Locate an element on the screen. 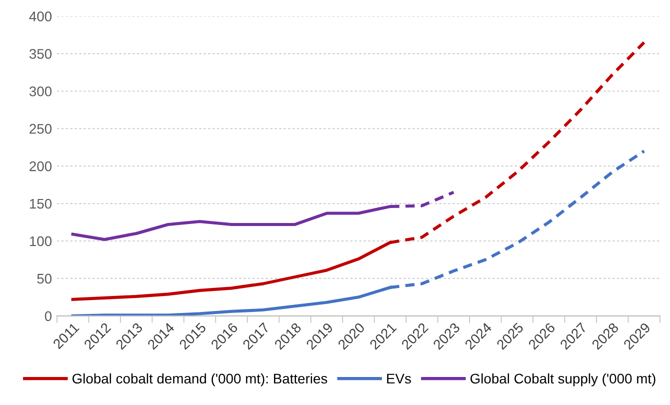 This screenshot has height=405, width=670. y-tick-label: 0 is located at coordinates (48, 316).